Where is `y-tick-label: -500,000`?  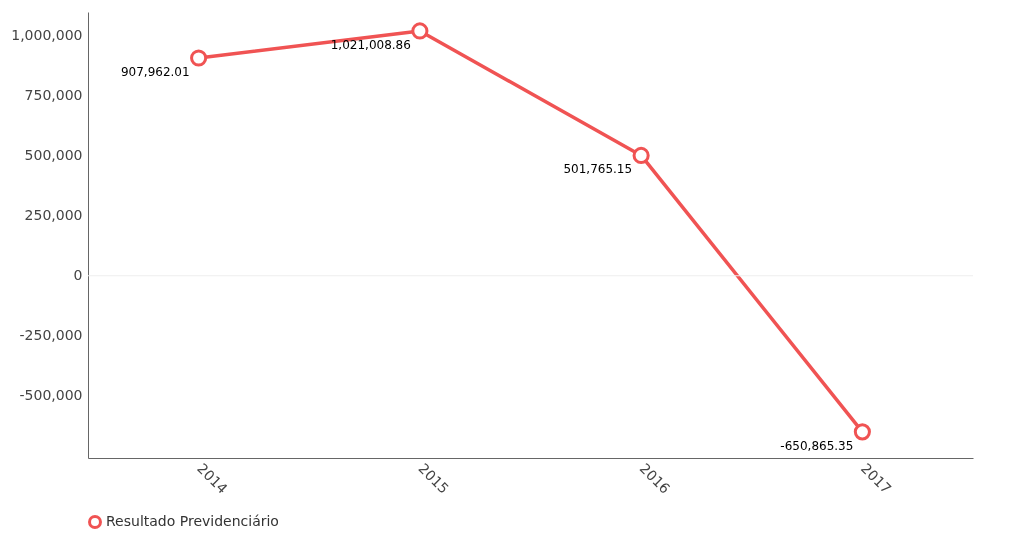
y-tick-label: -500,000 is located at coordinates (51, 395).